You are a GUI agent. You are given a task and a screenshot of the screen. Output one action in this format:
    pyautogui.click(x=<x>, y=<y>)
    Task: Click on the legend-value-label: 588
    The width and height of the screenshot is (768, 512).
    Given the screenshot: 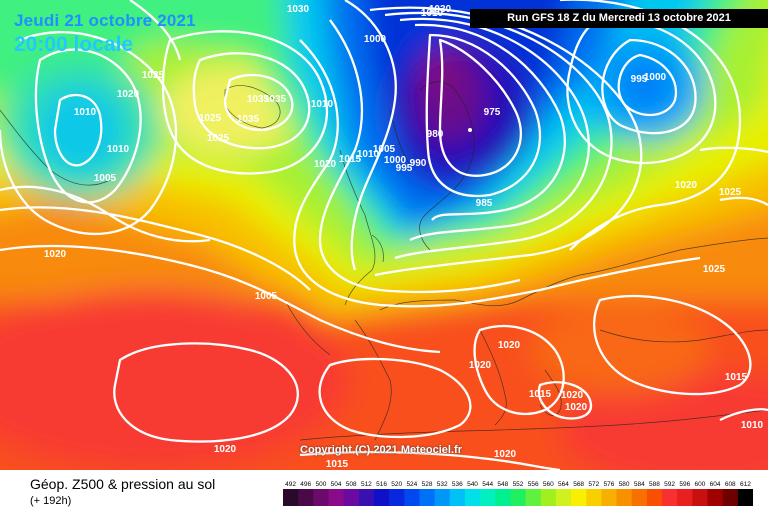 What is the action you would take?
    pyautogui.click(x=654, y=484)
    